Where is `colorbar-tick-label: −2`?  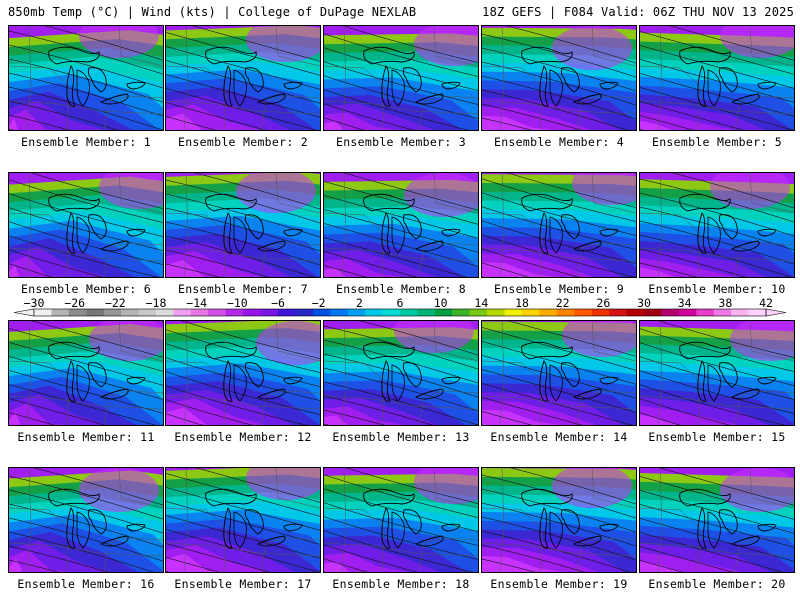
colorbar-tick-label: −2 is located at coordinates (318, 303).